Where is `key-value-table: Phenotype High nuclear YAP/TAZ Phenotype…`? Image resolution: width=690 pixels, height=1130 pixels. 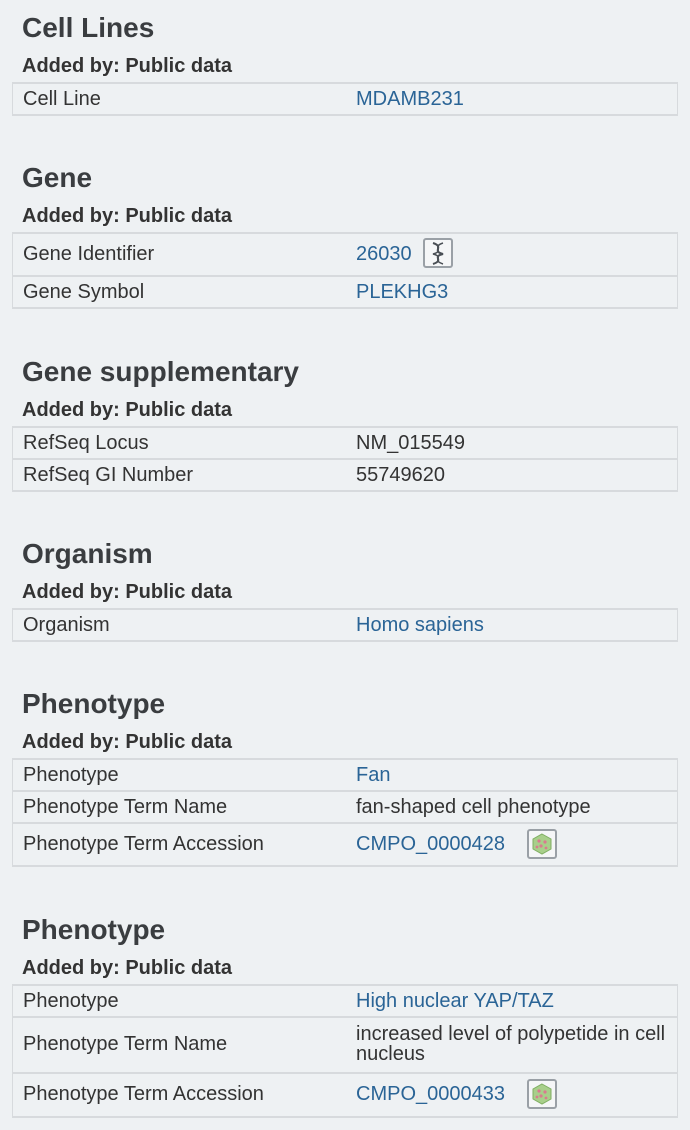
key-value-table: Phenotype High nuclear YAP/TAZ Phenotype… is located at coordinates (345, 1051).